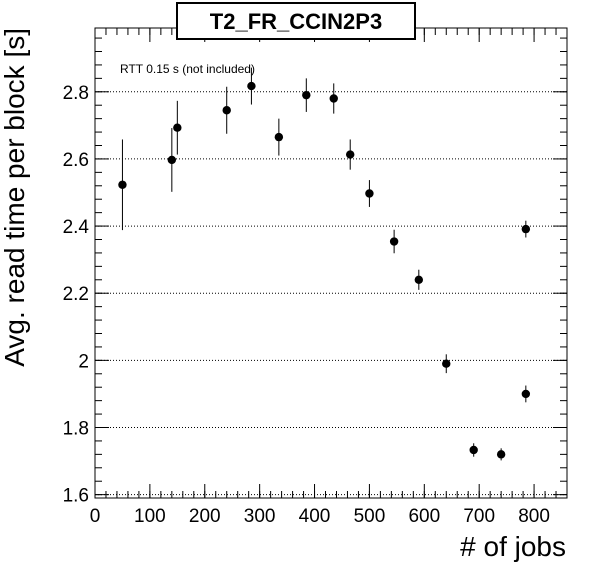 The width and height of the screenshot is (596, 572). Describe the element at coordinates (150, 516) in the screenshot. I see `x-tick-label: 100` at that location.